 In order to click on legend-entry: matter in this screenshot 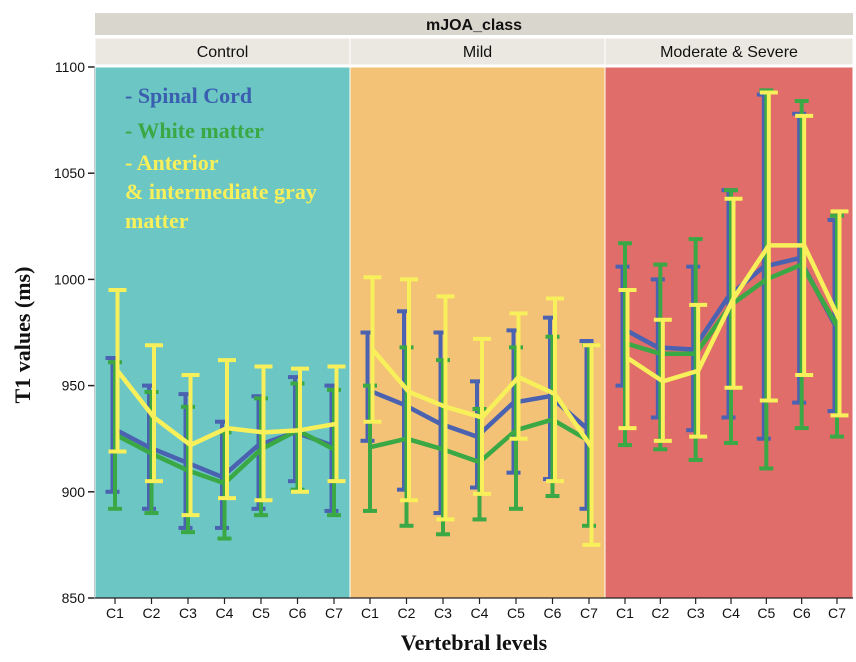, I will do `click(157, 220)`.